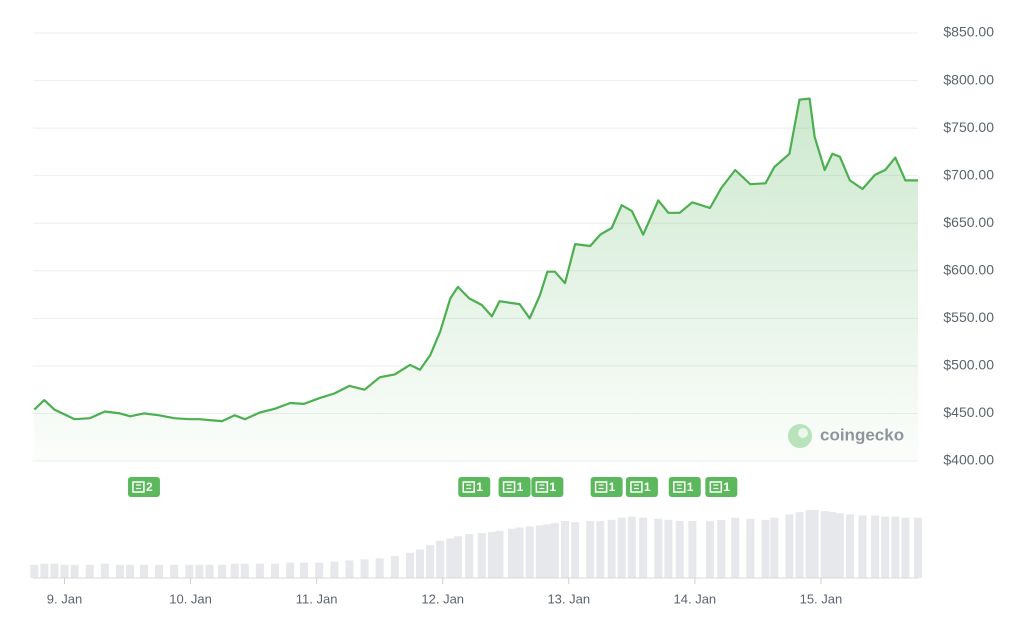  What do you see at coordinates (968, 79) in the screenshot?
I see `y-tick-label: $800.00` at bounding box center [968, 79].